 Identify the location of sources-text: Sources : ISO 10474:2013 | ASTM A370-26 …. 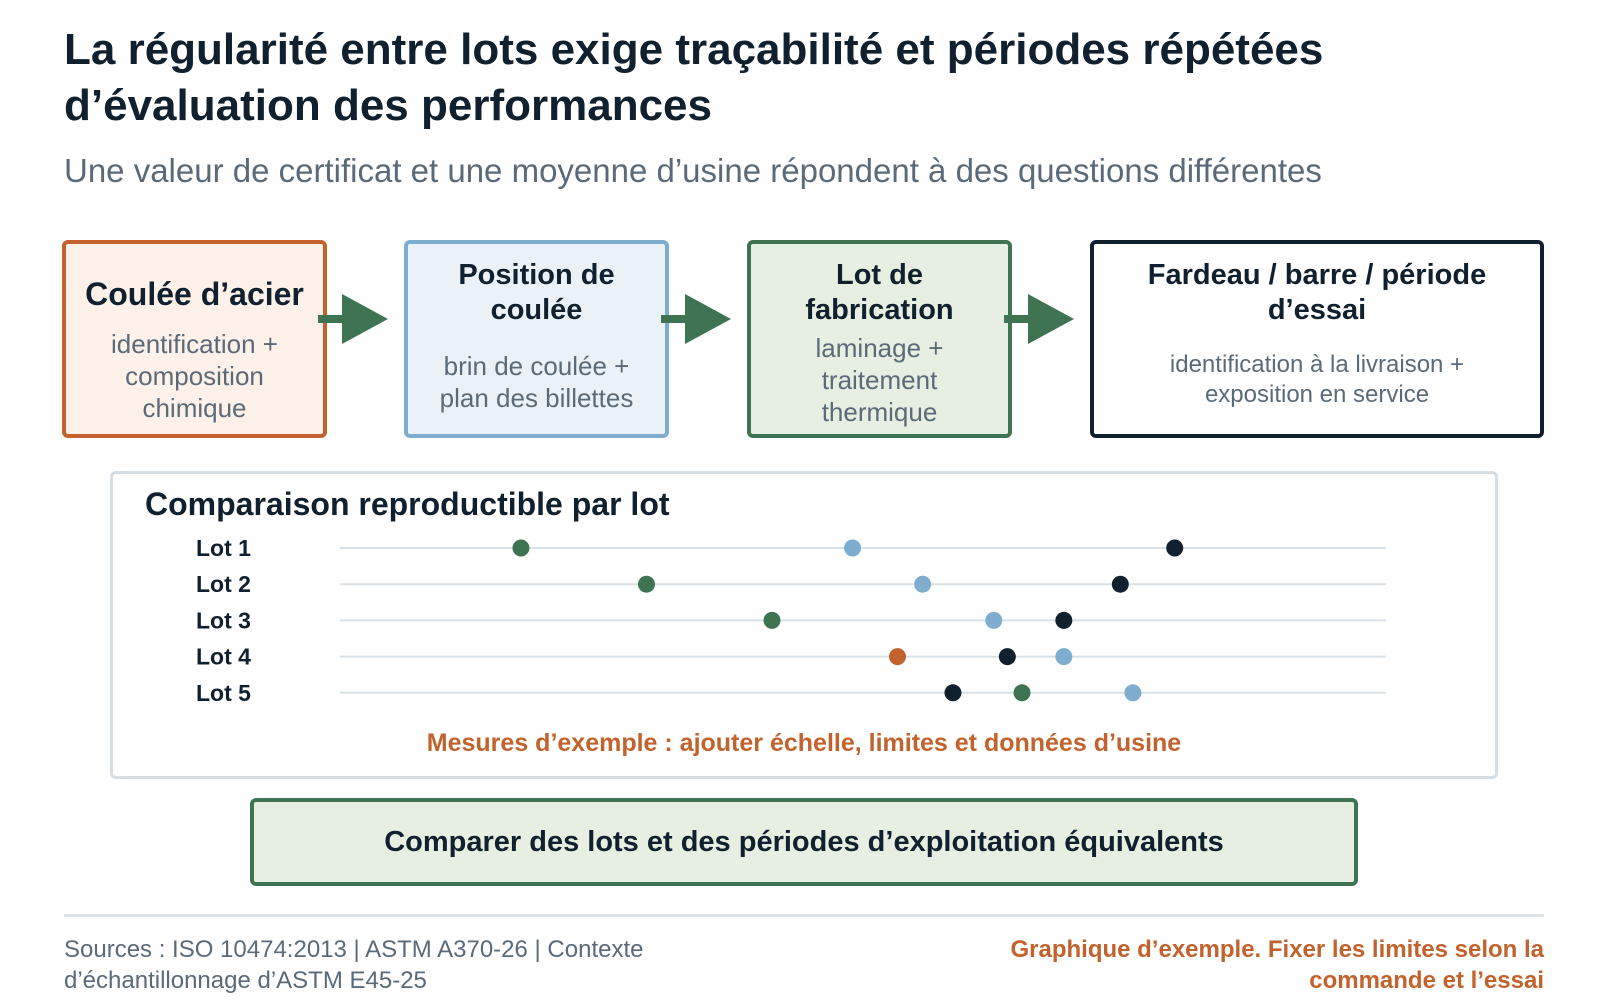
(354, 965).